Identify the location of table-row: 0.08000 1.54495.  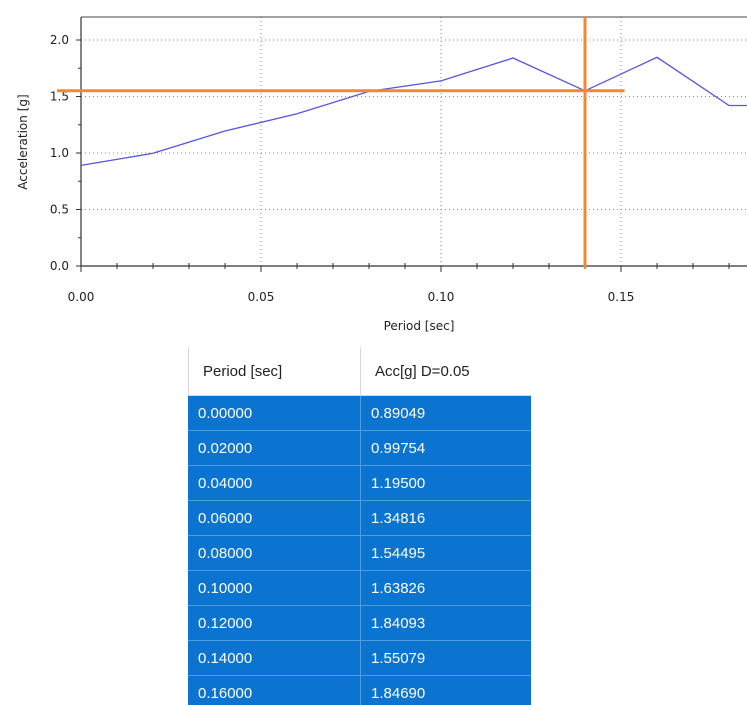
(359, 553).